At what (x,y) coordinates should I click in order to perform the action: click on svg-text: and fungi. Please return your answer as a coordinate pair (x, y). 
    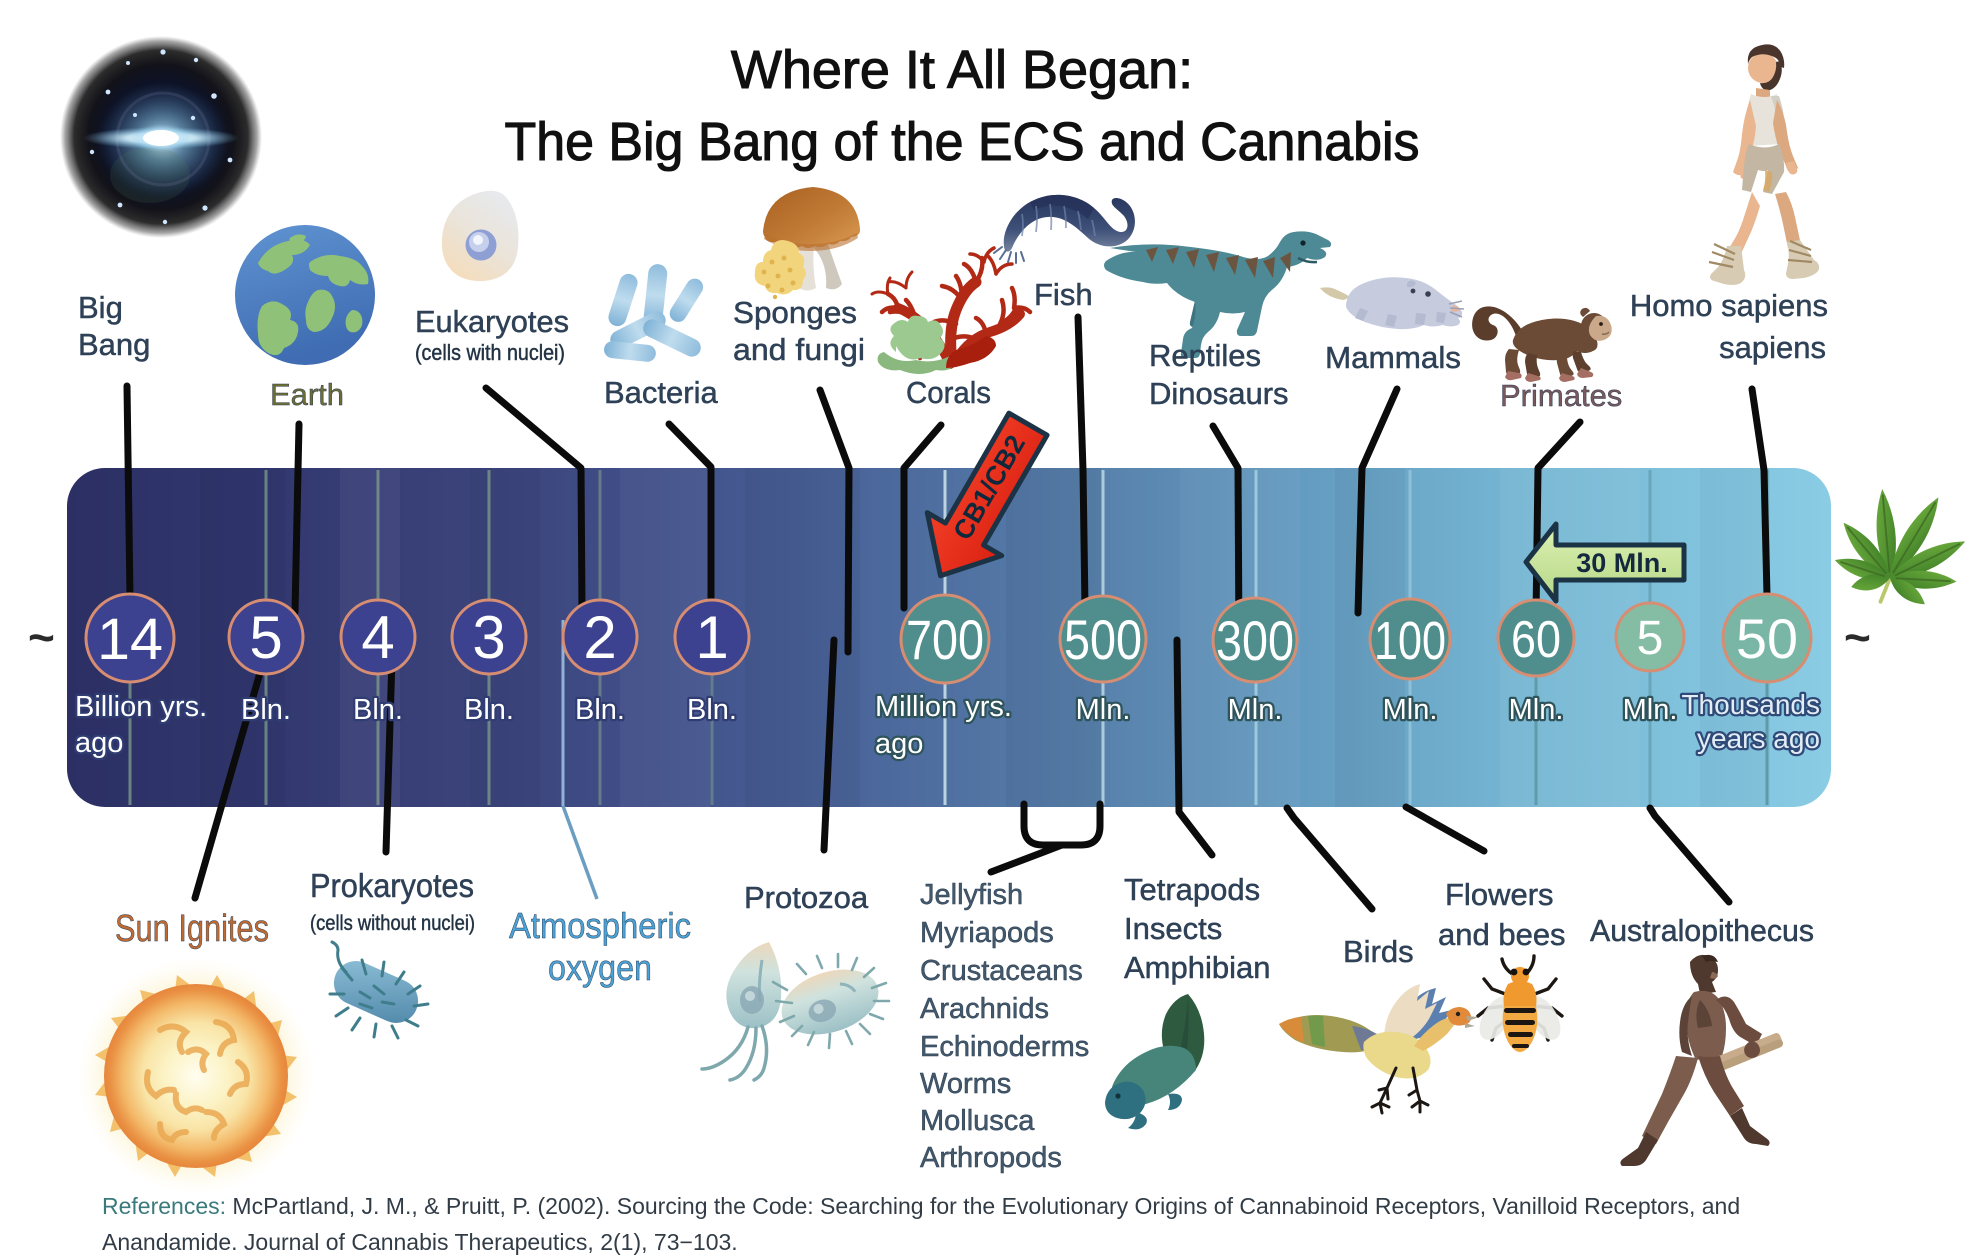
    Looking at the image, I should click on (799, 349).